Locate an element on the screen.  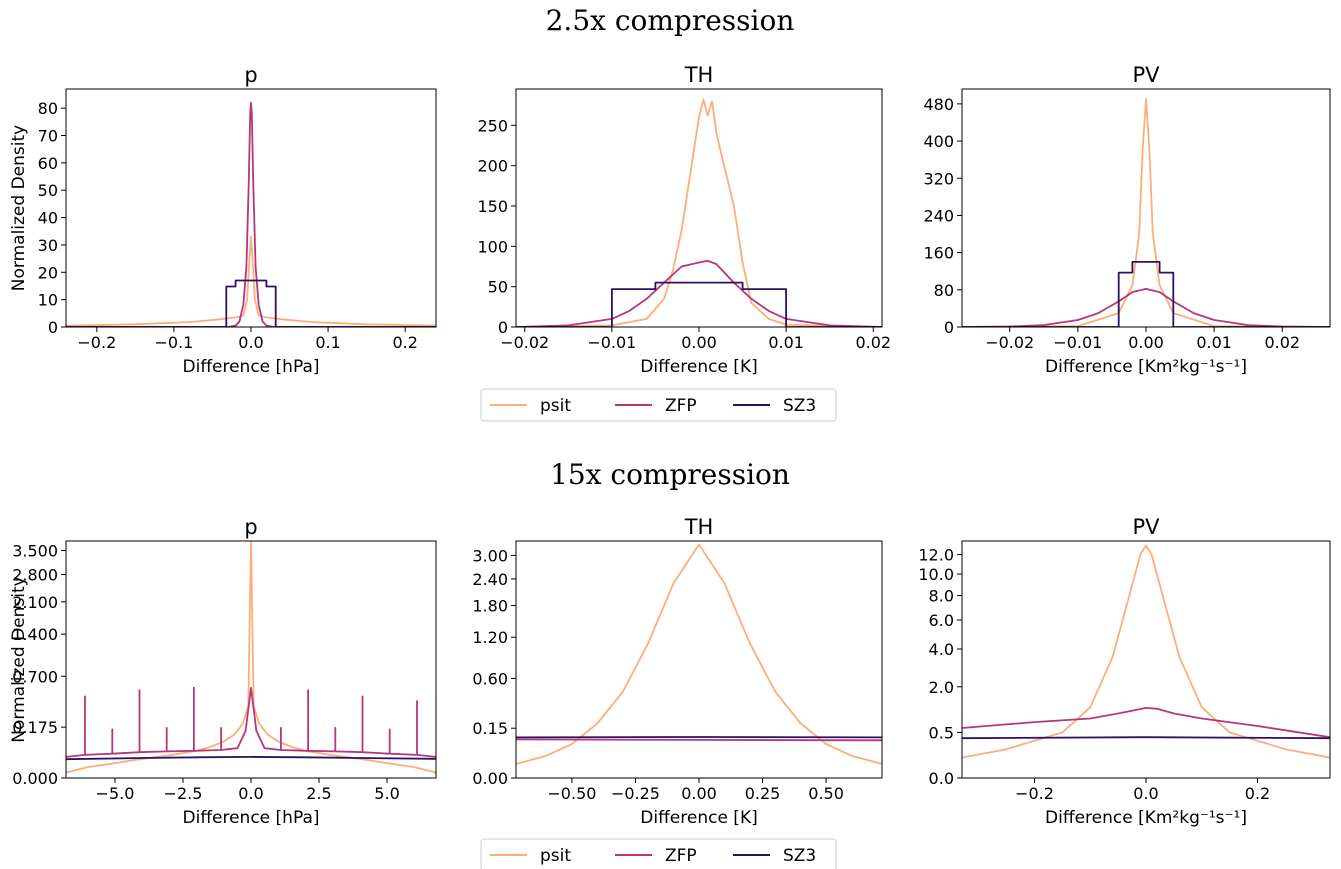
legend-label-psit: psit is located at coordinates (555, 856).